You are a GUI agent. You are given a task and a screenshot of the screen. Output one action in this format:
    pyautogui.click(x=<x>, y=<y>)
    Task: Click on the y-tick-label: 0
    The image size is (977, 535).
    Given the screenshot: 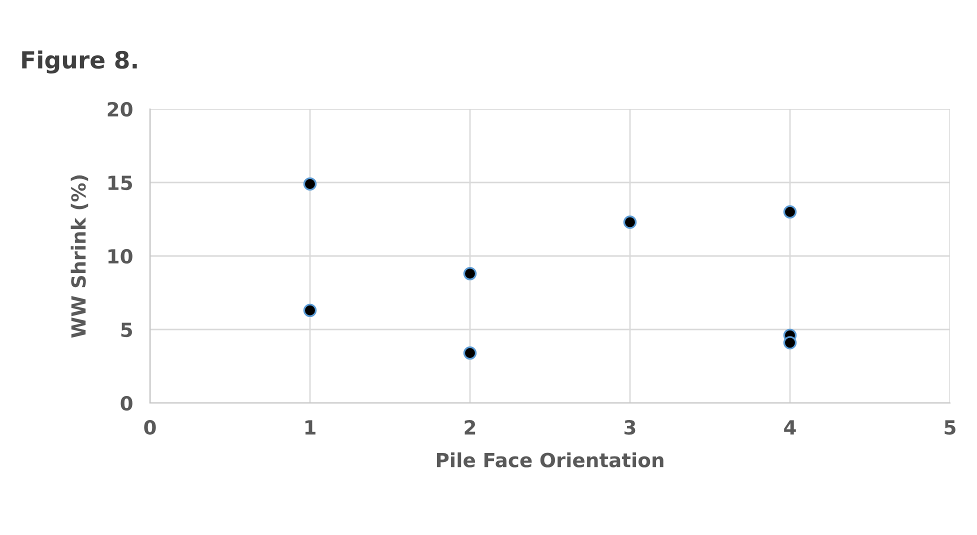 What is the action you would take?
    pyautogui.click(x=126, y=403)
    